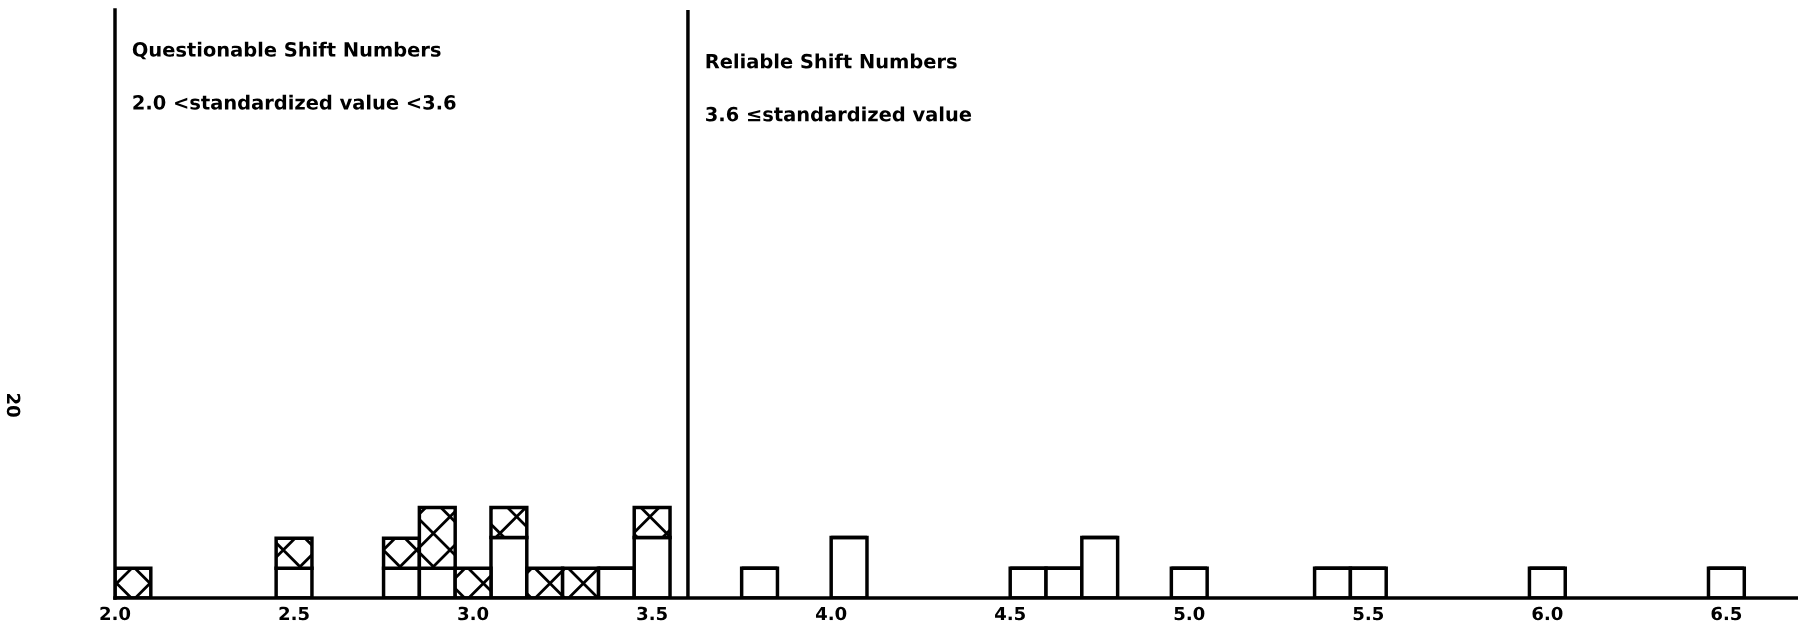 The width and height of the screenshot is (1798, 643). What do you see at coordinates (1547, 613) in the screenshot?
I see `x-tick-label: 6.0` at bounding box center [1547, 613].